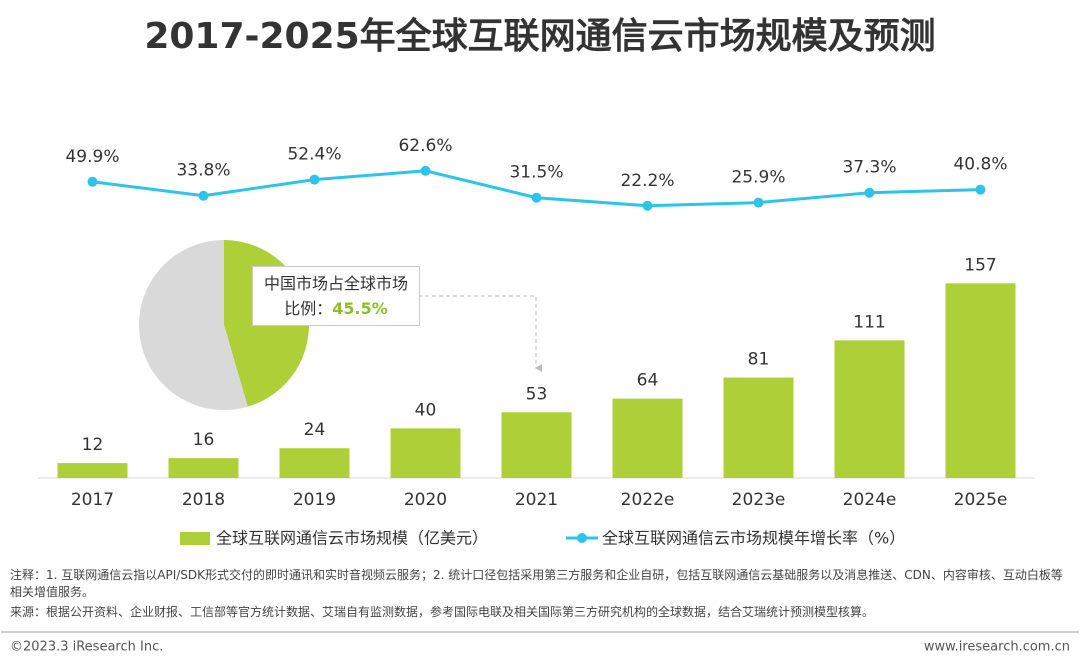 The image size is (1080, 667). Describe the element at coordinates (758, 178) in the screenshot. I see `line-value-label: 25.9%` at that location.